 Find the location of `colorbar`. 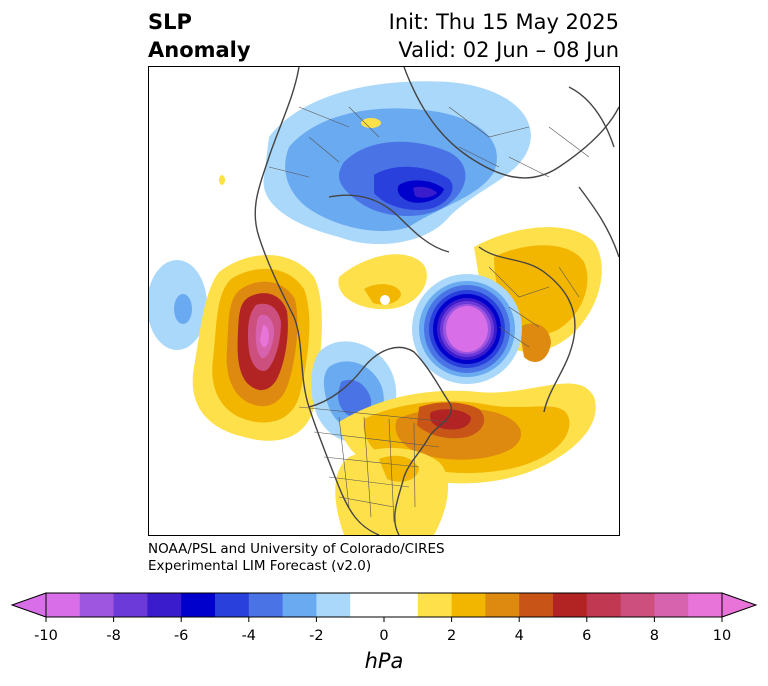

colorbar is located at coordinates (384, 607).